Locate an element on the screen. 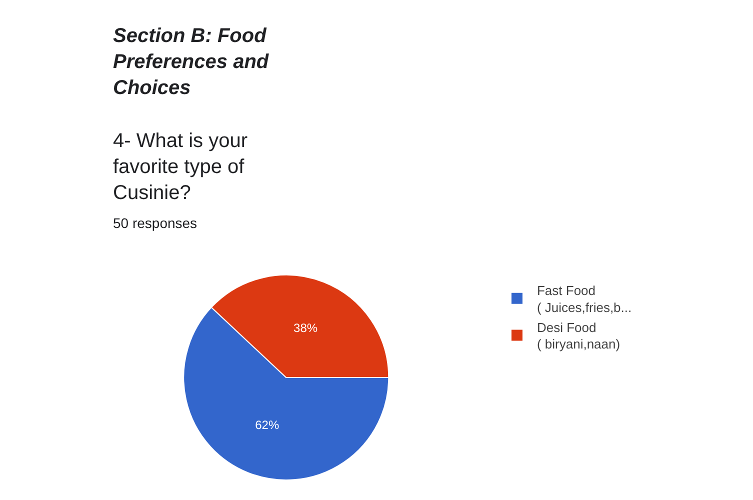  data-label: 38% is located at coordinates (306, 328).